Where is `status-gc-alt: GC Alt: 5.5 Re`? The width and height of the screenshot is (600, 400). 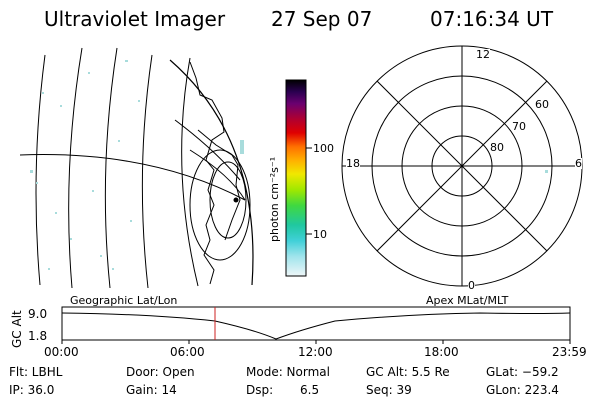
status-gc-alt: GC Alt: 5.5 Re is located at coordinates (408, 372).